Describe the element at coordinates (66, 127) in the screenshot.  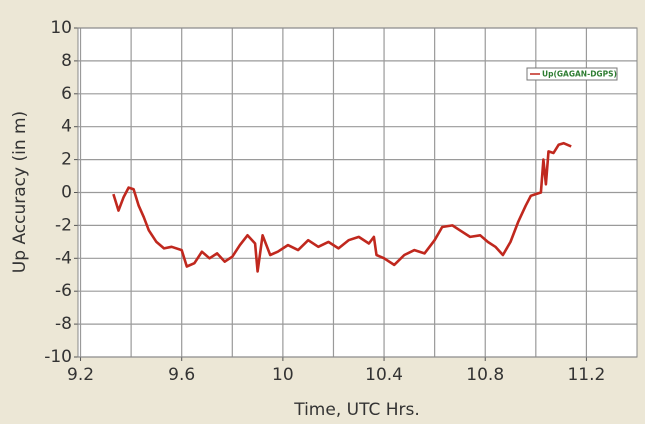
I see `y-tick-label: 4` at that location.